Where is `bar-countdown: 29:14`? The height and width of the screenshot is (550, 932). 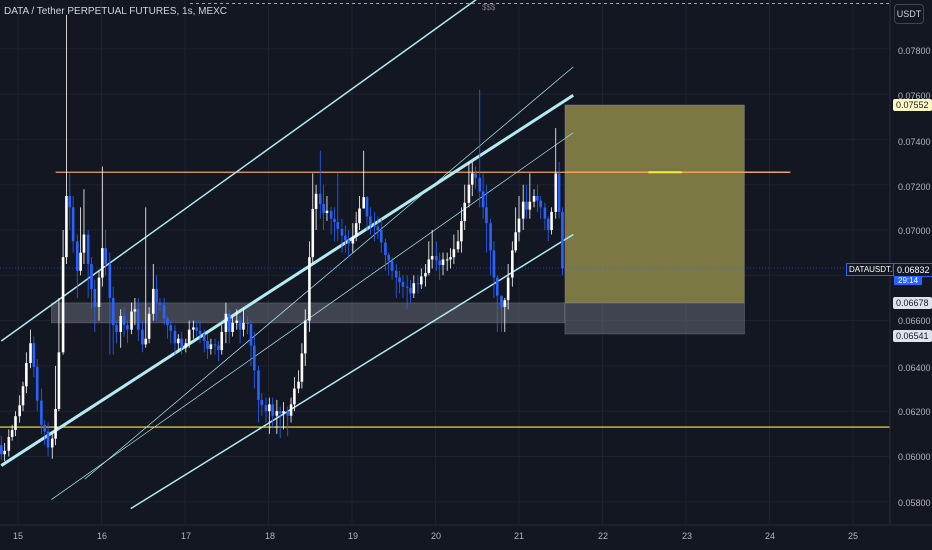 bar-countdown: 29:14 is located at coordinates (908, 280).